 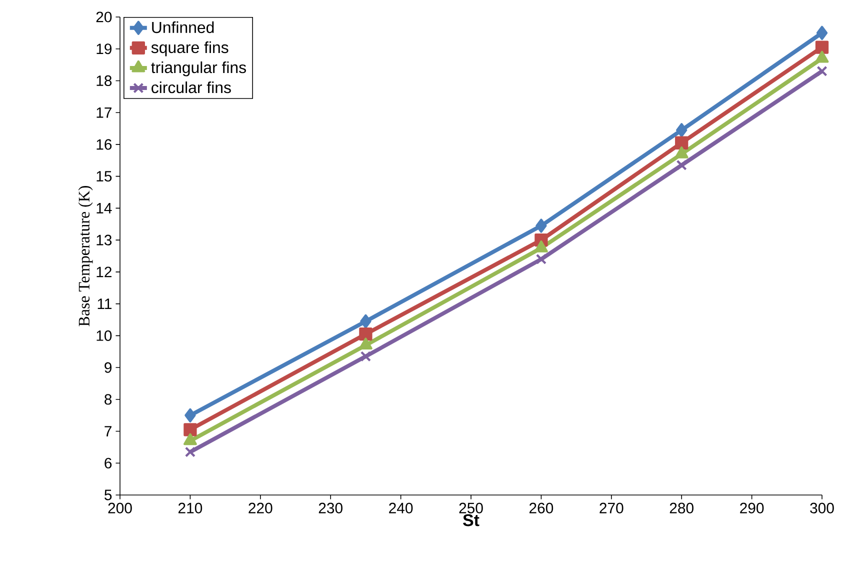 I want to click on y-axis-title: Base Temperature (K), so click(x=85, y=256).